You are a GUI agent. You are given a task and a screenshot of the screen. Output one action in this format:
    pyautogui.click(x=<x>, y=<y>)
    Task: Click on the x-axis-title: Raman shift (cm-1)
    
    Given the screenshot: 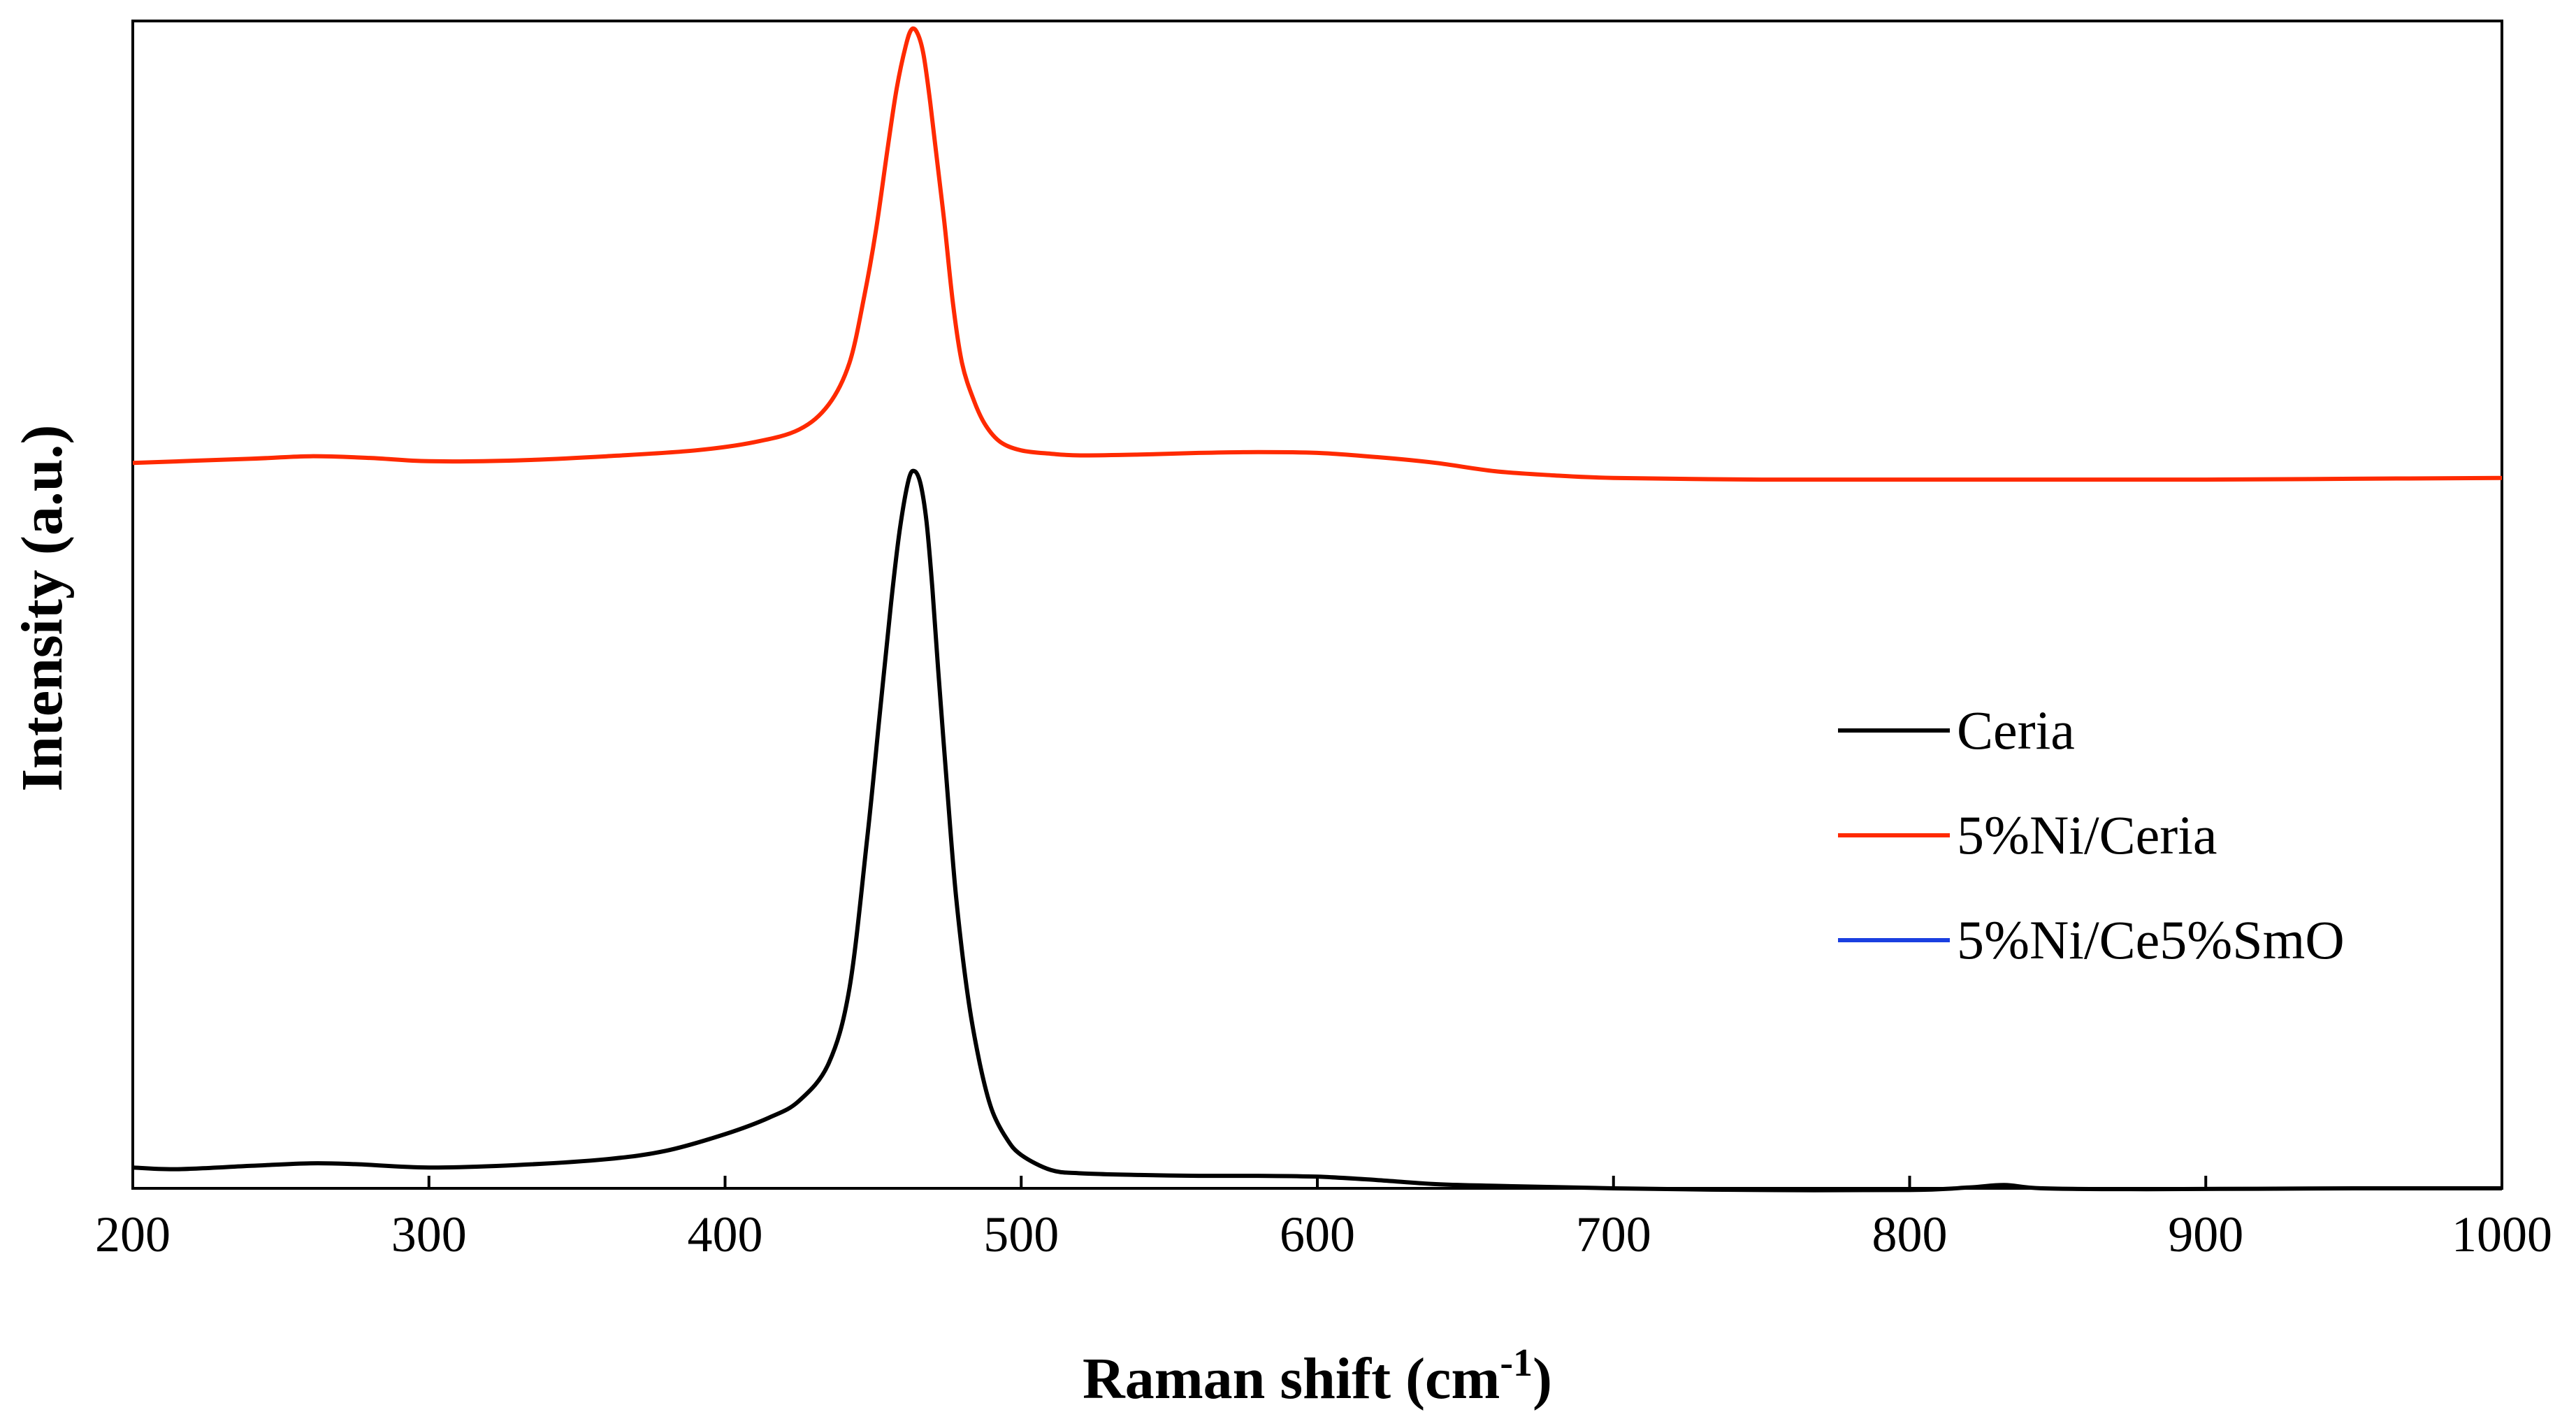 What is the action you would take?
    pyautogui.click(x=1317, y=1376)
    